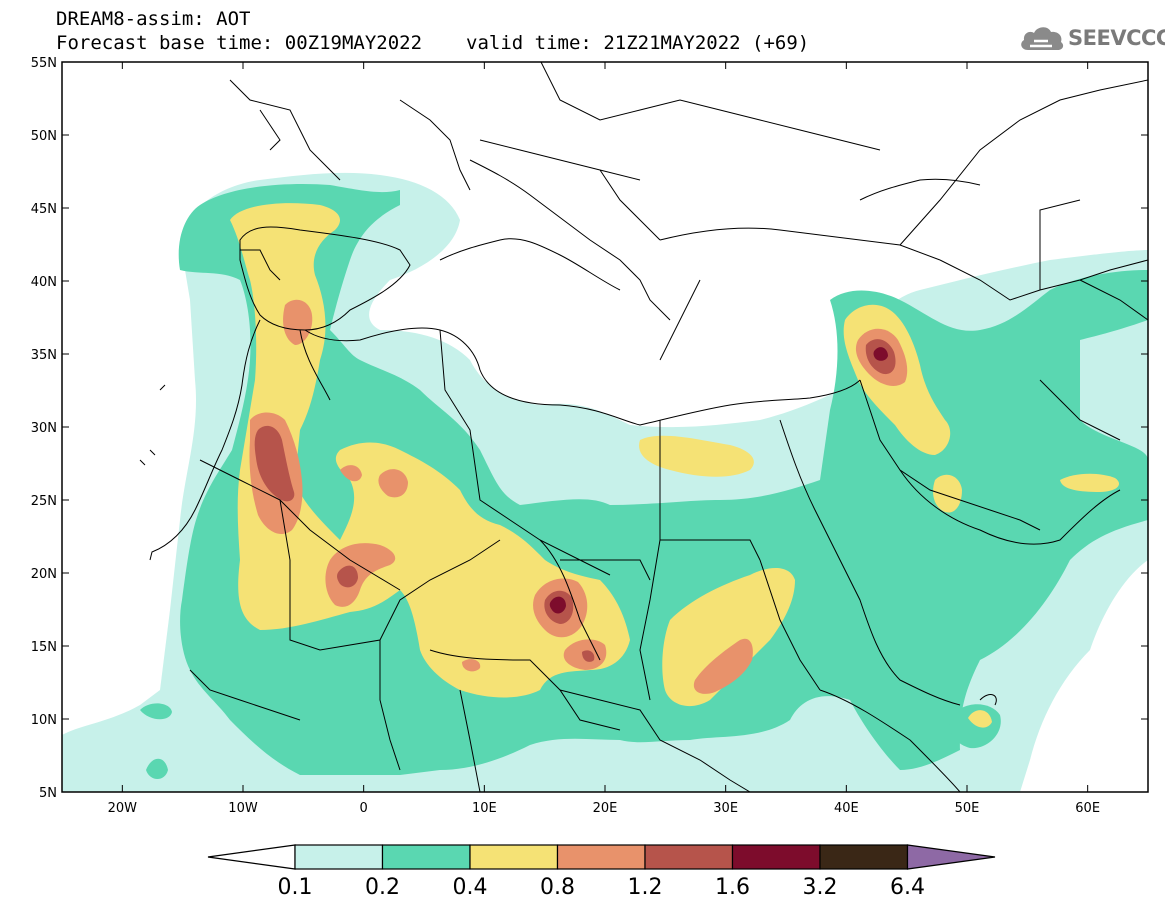 The width and height of the screenshot is (1165, 905). Describe the element at coordinates (732, 887) in the screenshot. I see `legend-label: 1.6` at that location.